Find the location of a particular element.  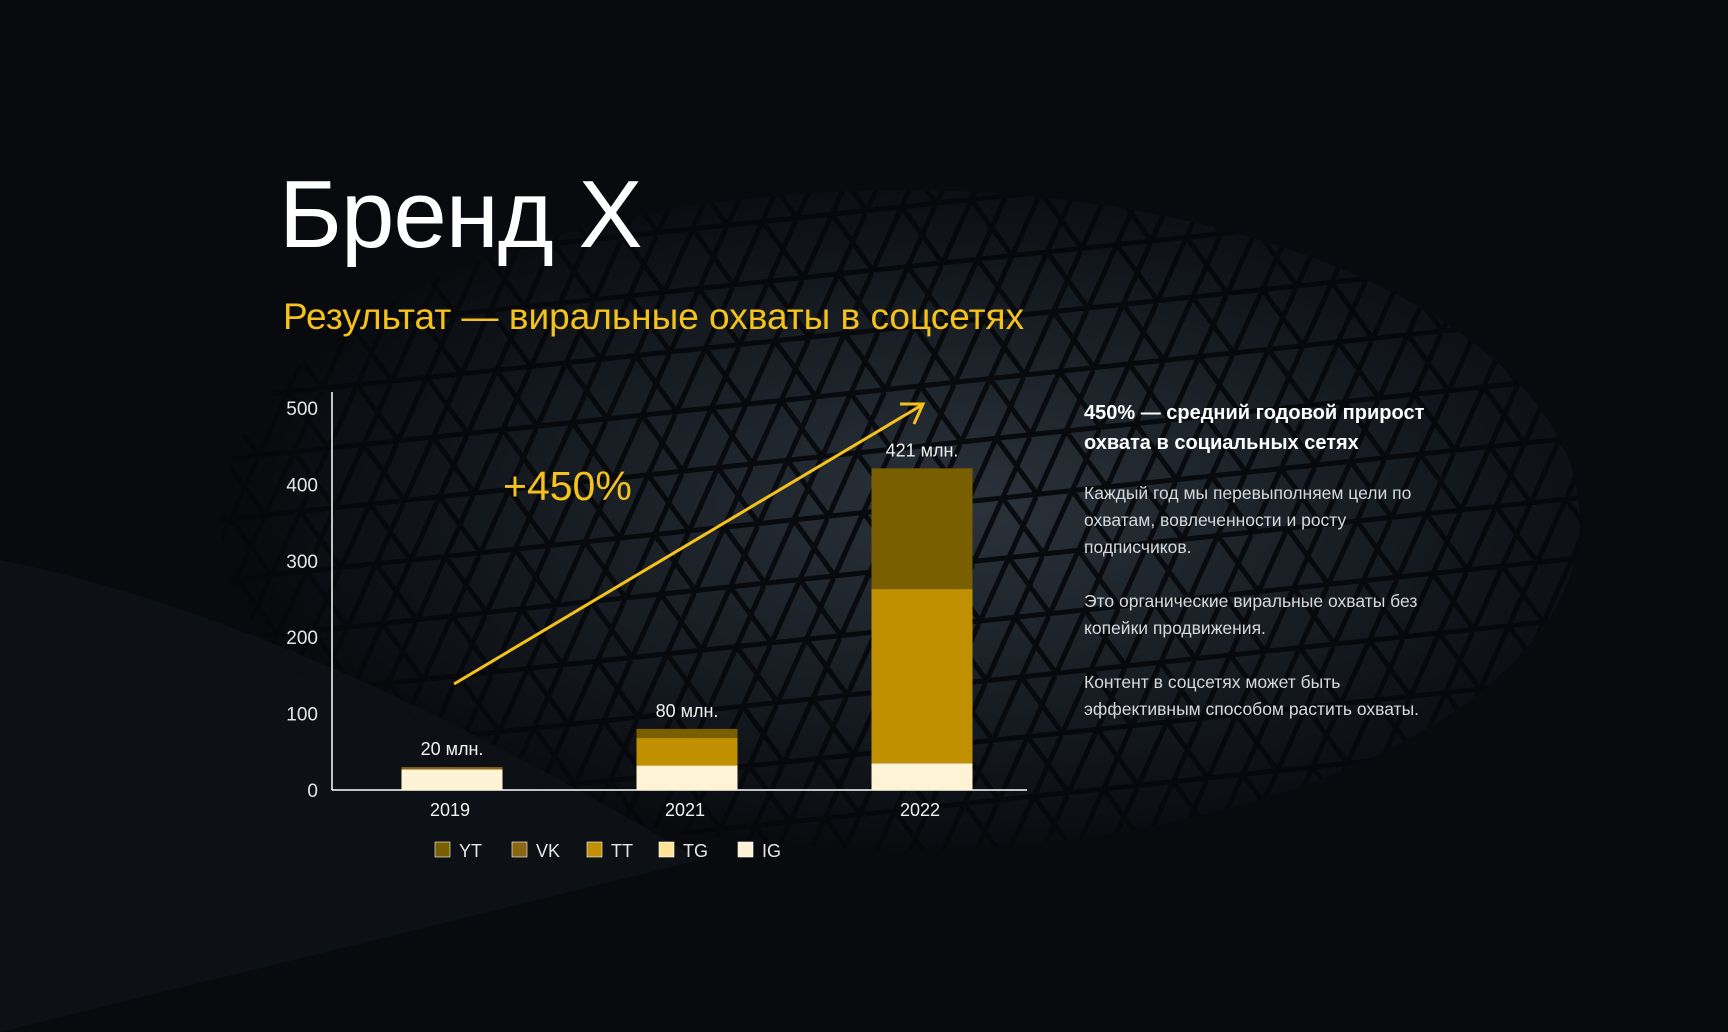

legend-item-yt: YT is located at coordinates (458, 851).